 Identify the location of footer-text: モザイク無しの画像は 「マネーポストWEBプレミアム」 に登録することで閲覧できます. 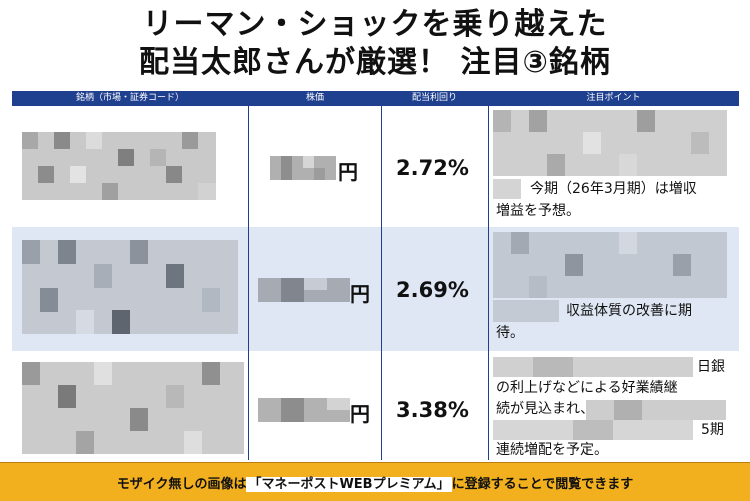
(375, 482).